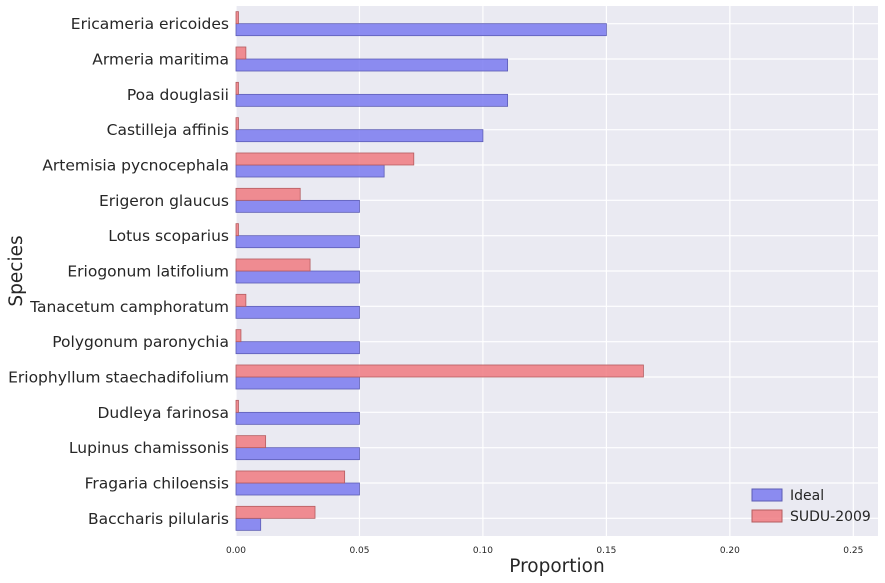 This screenshot has width=885, height=583. What do you see at coordinates (251, 442) in the screenshot?
I see `bar-sudu-2009-lupinus-chamissonis` at bounding box center [251, 442].